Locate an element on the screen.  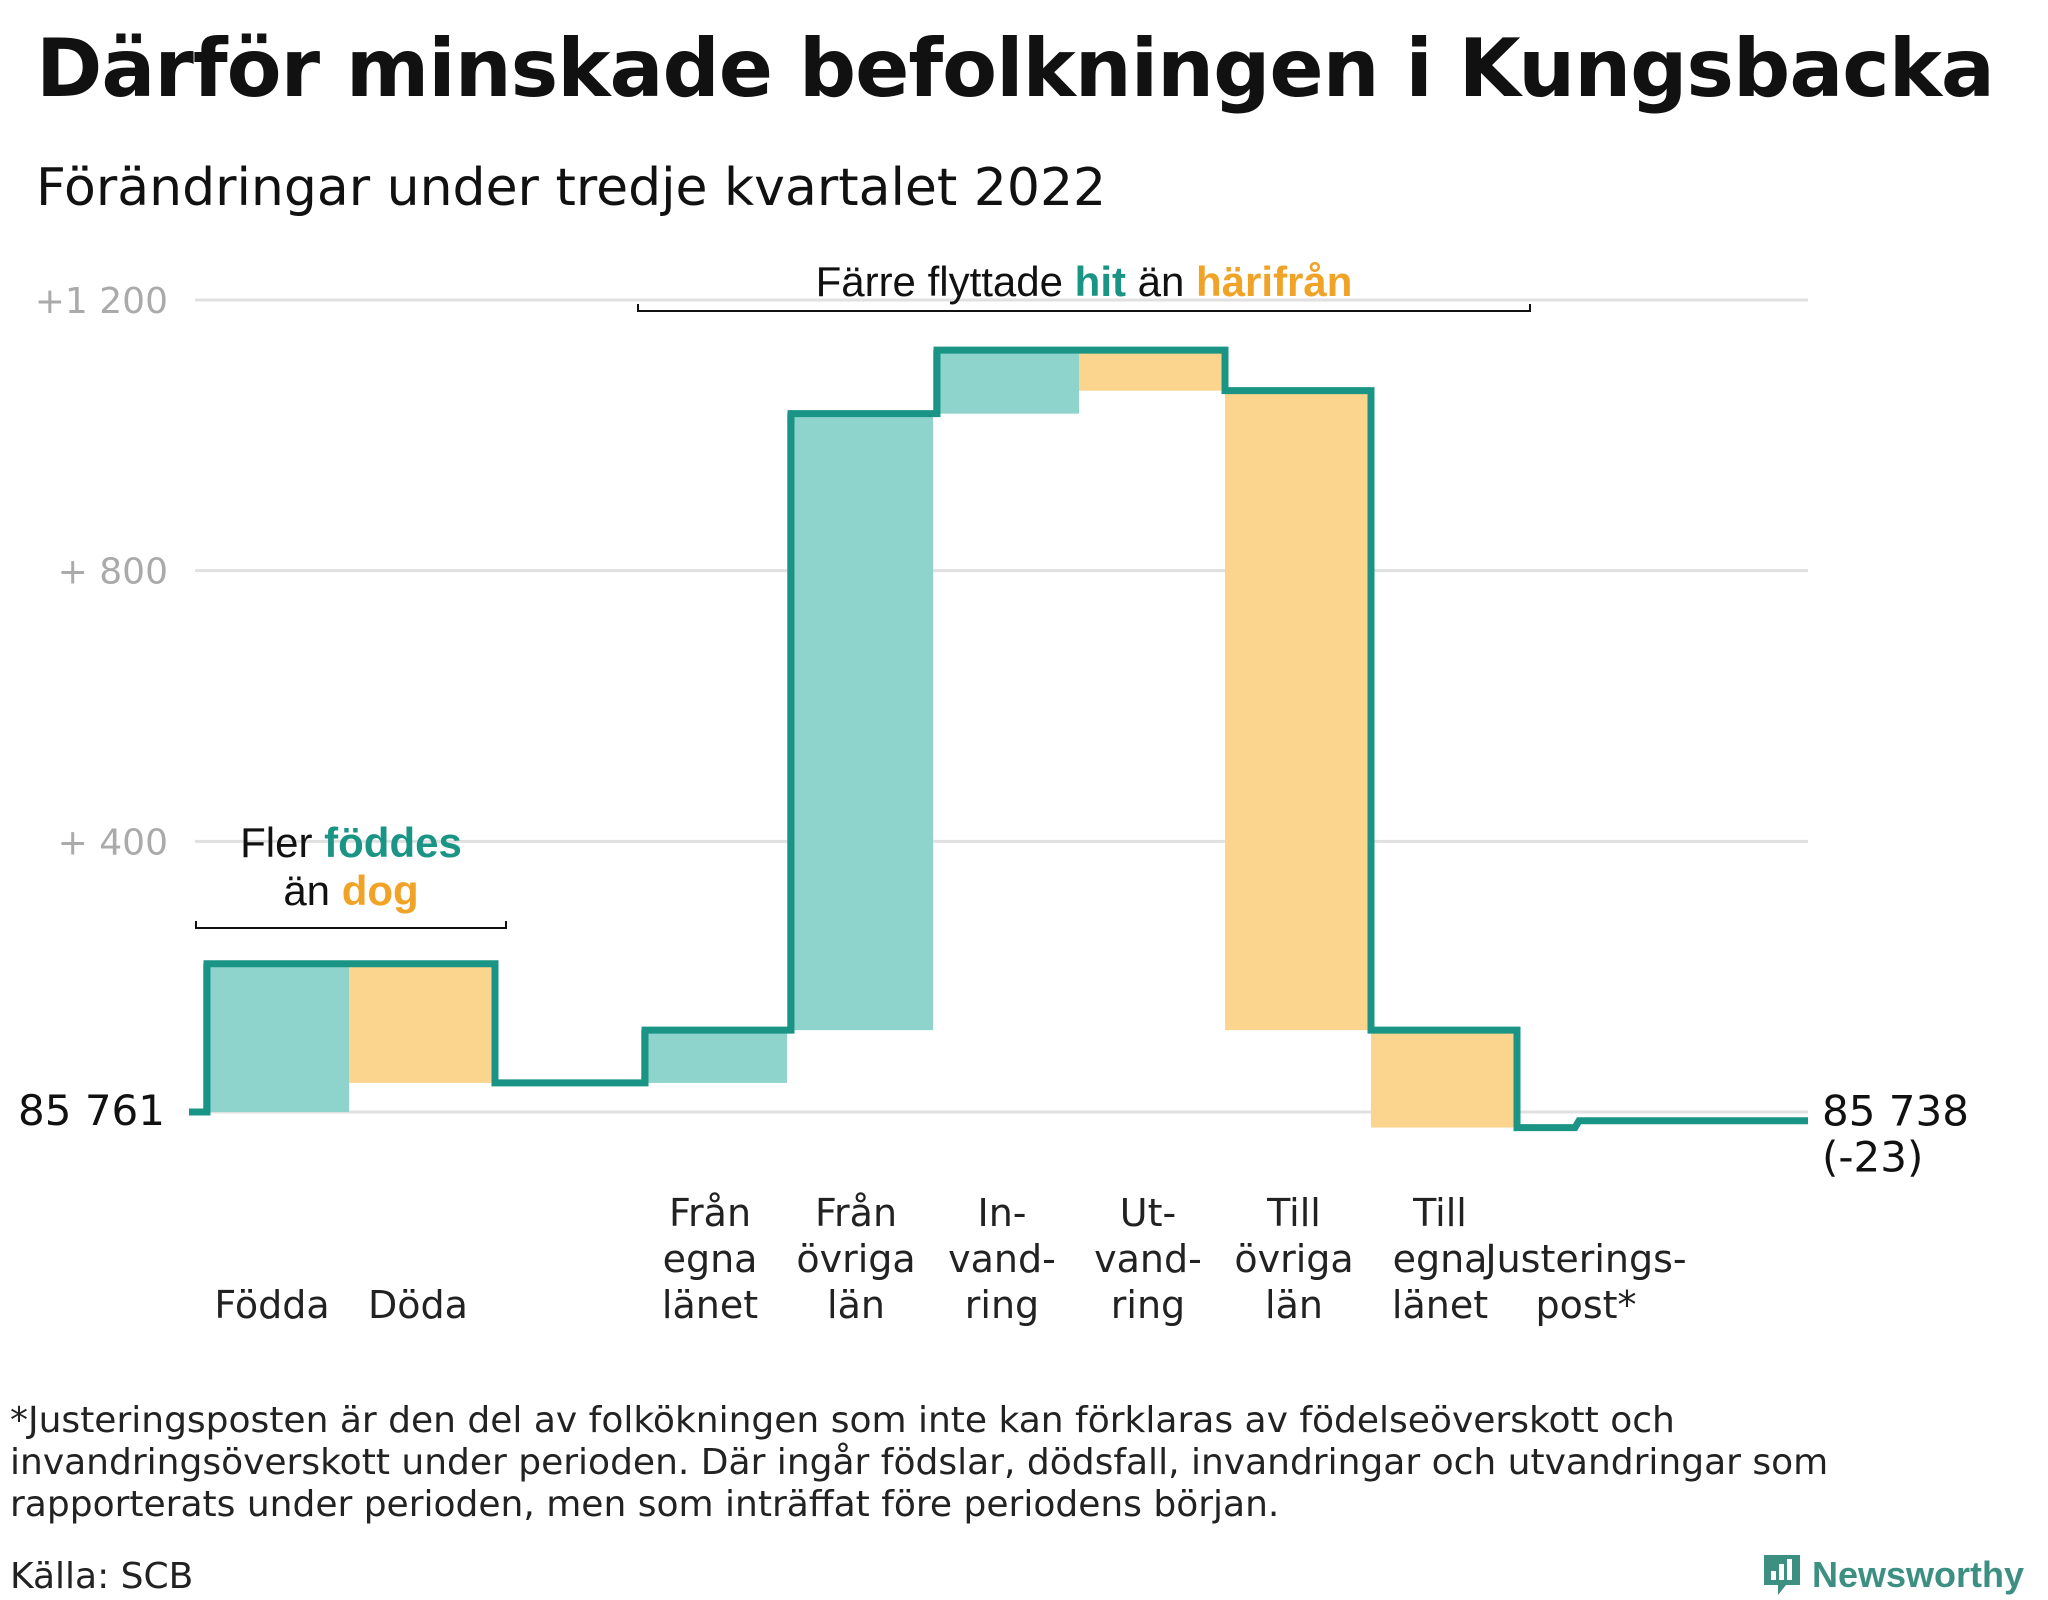
start-value-label: 85 761 is located at coordinates (91, 1110).